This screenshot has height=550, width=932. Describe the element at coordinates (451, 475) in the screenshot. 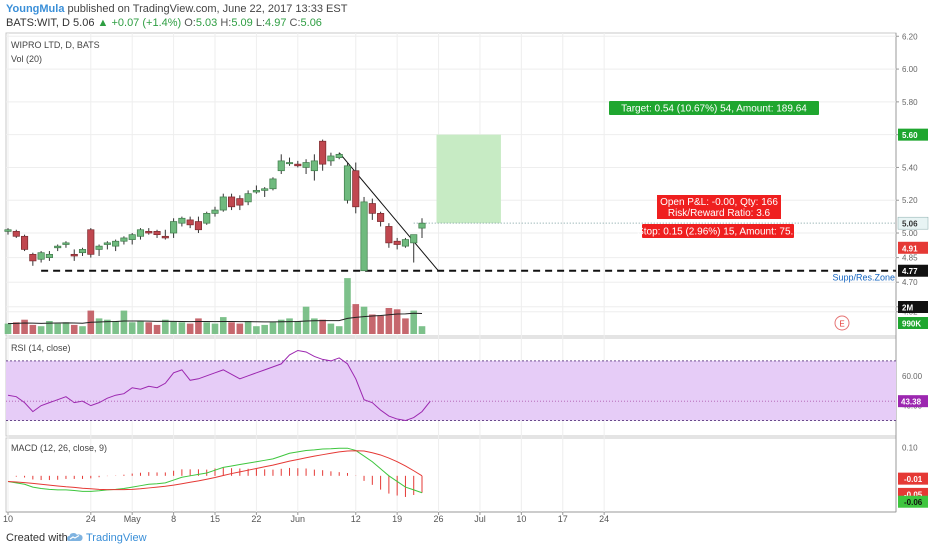

I see `pane-frame-macd` at that location.